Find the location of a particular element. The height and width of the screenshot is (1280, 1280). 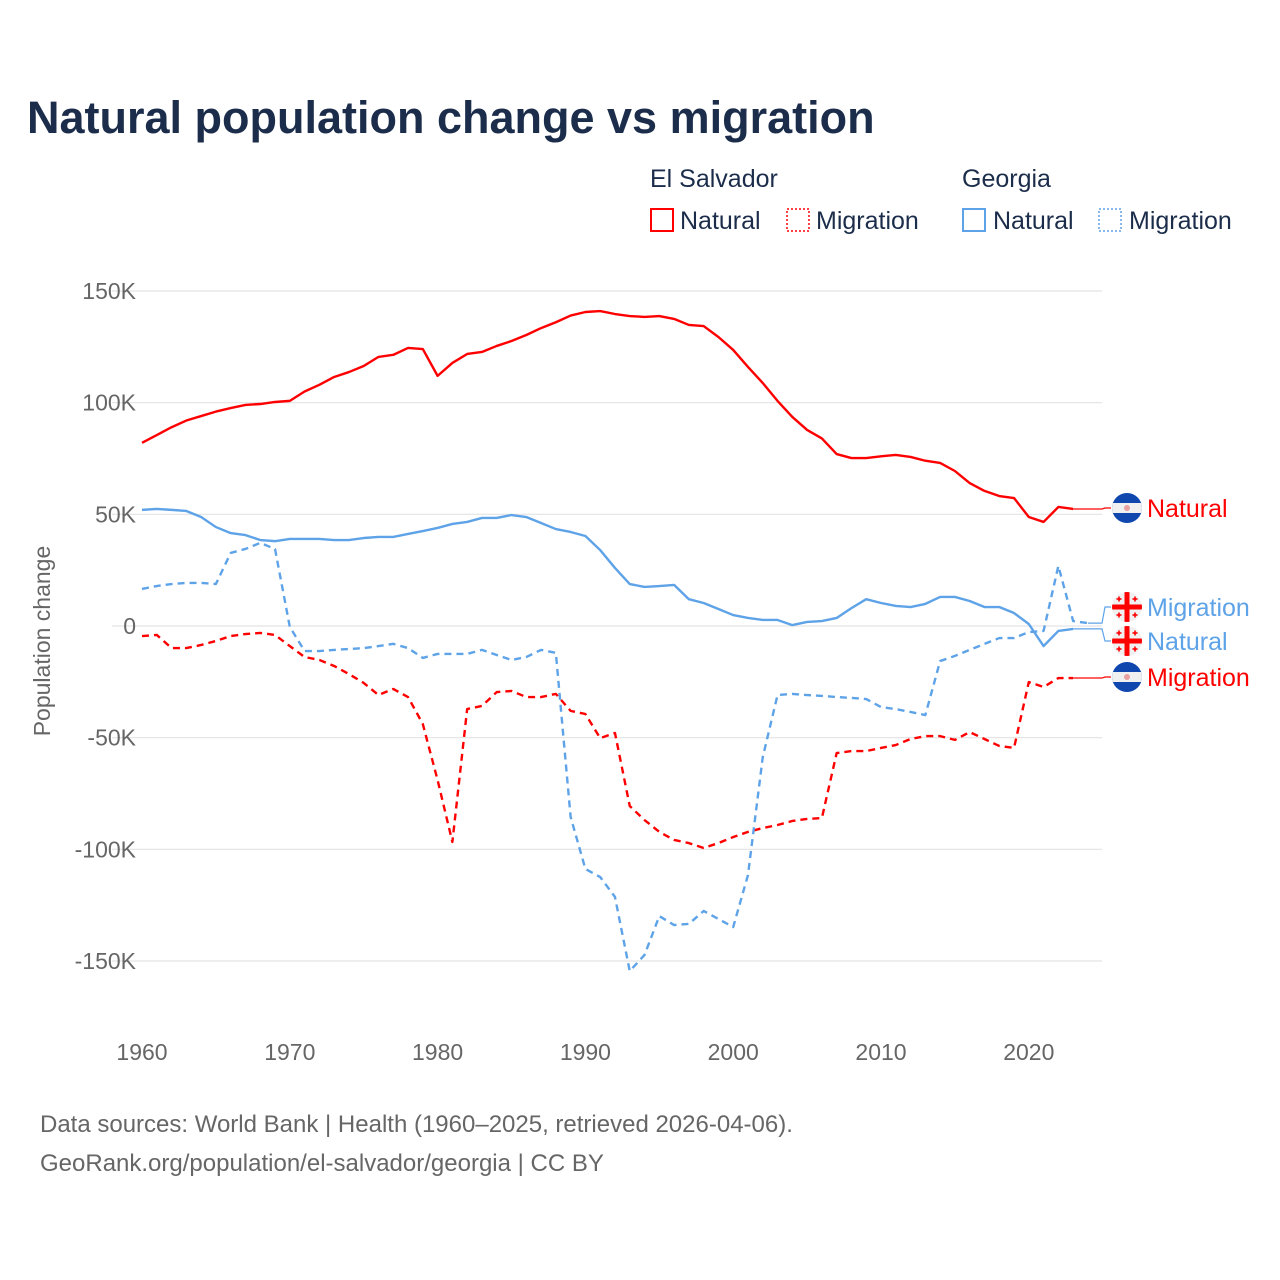

x-tick-label: 1970 is located at coordinates (289, 1052).